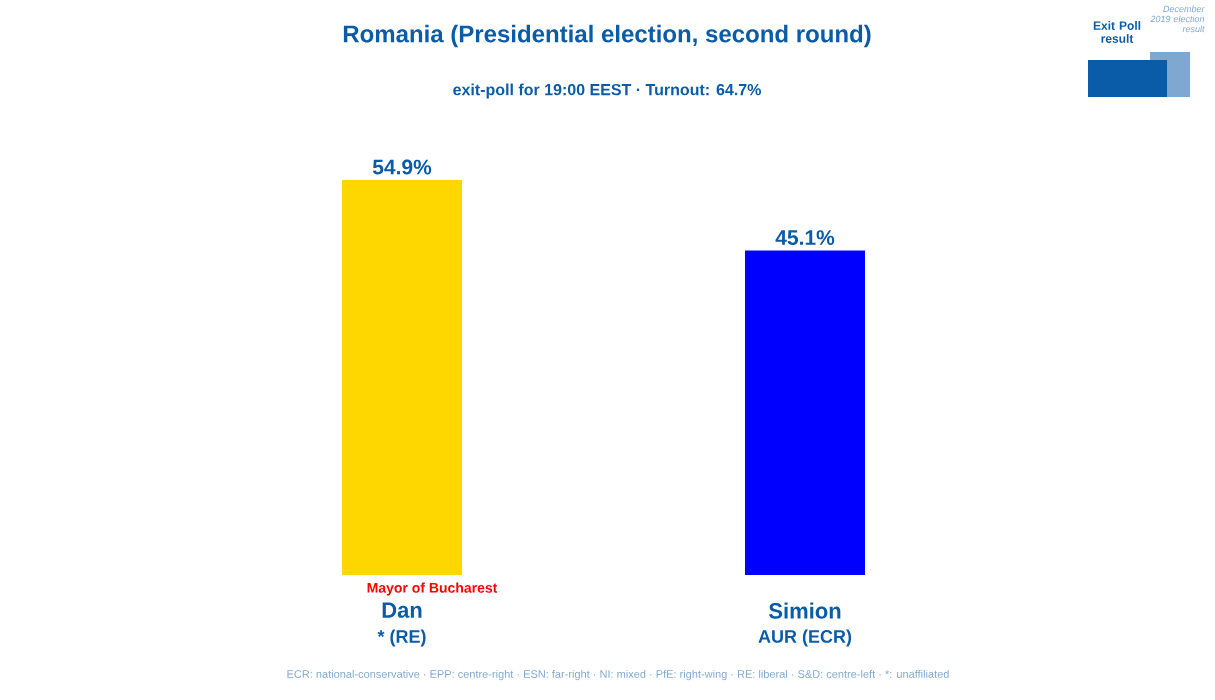  I want to click on data-label: 54.9%, so click(402, 167).